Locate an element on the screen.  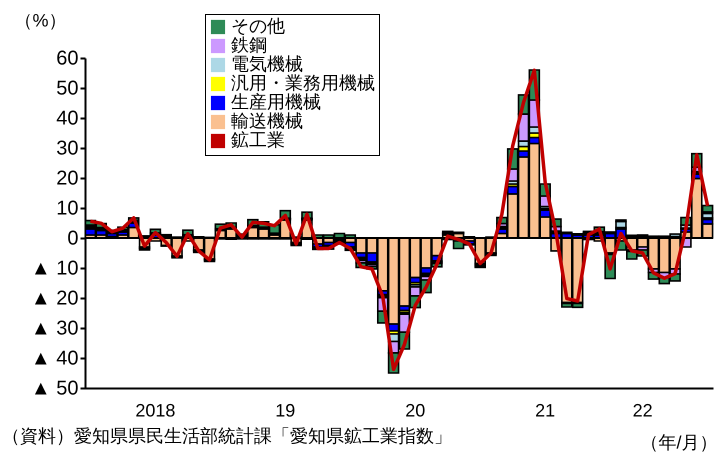
legend-label: 鉄鋼 is located at coordinates (249, 45).